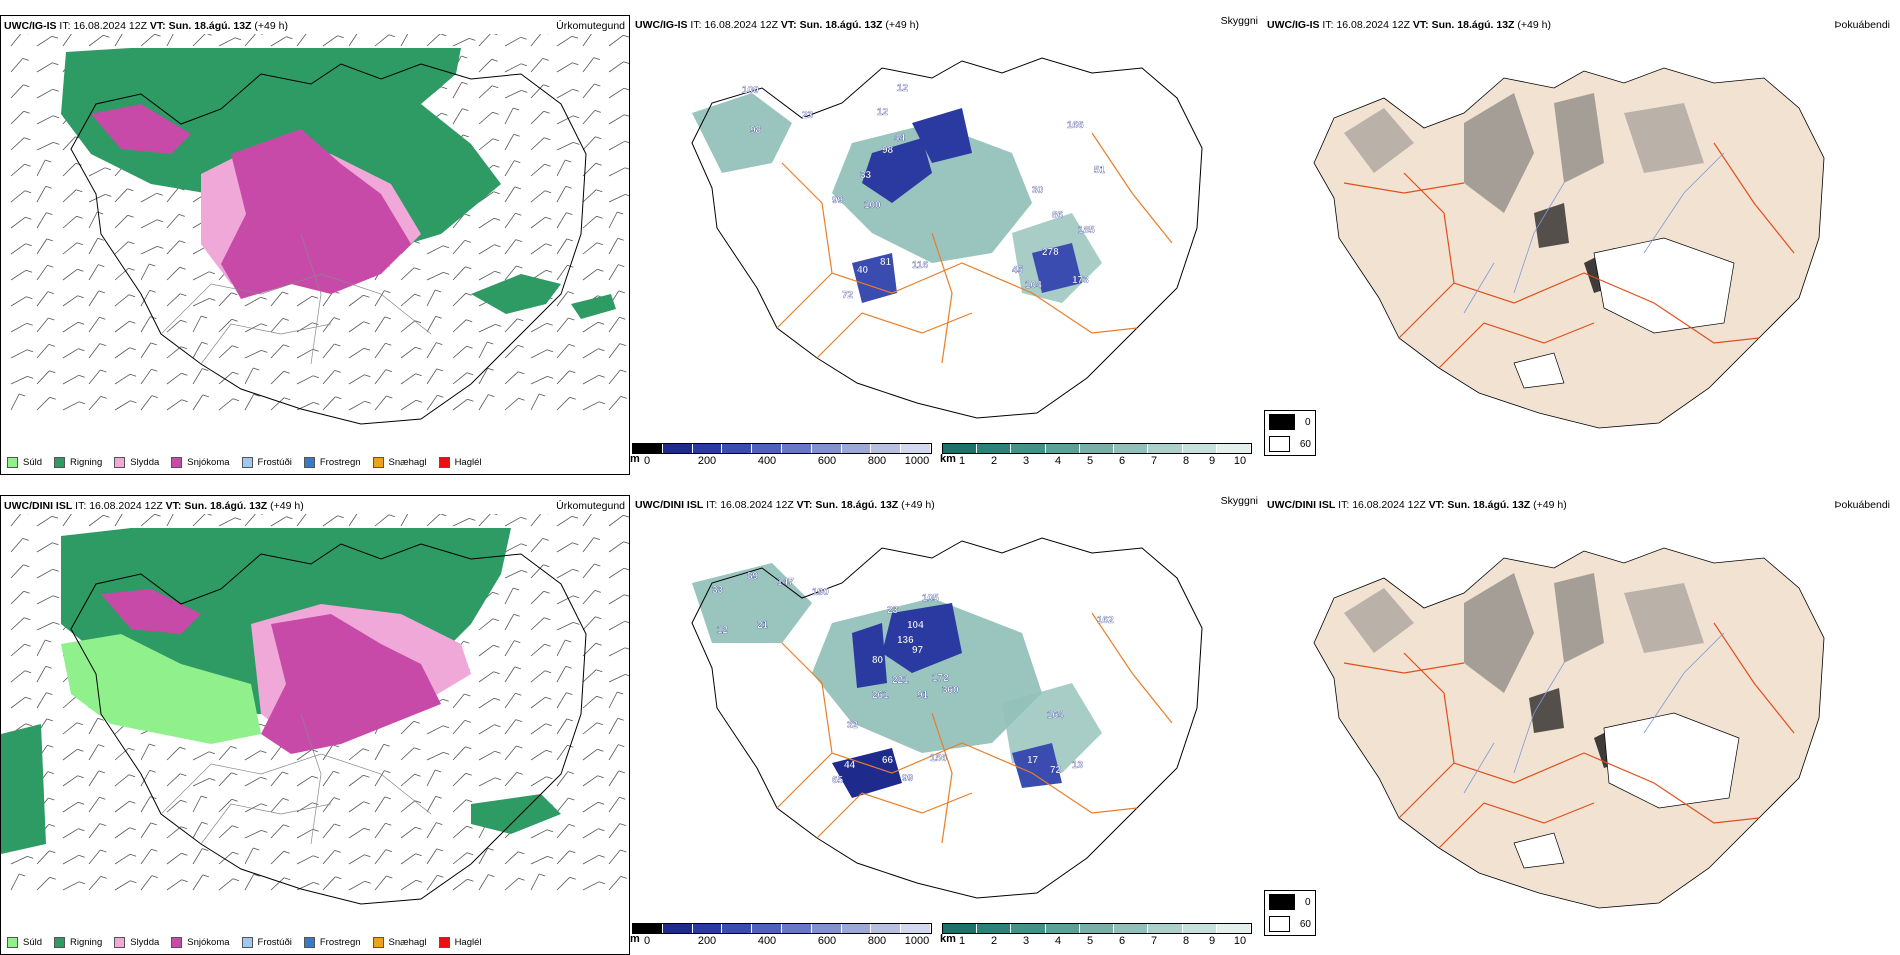 The width and height of the screenshot is (1900, 955). What do you see at coordinates (400, 942) in the screenshot?
I see `legend-item: Snæhagl` at bounding box center [400, 942].